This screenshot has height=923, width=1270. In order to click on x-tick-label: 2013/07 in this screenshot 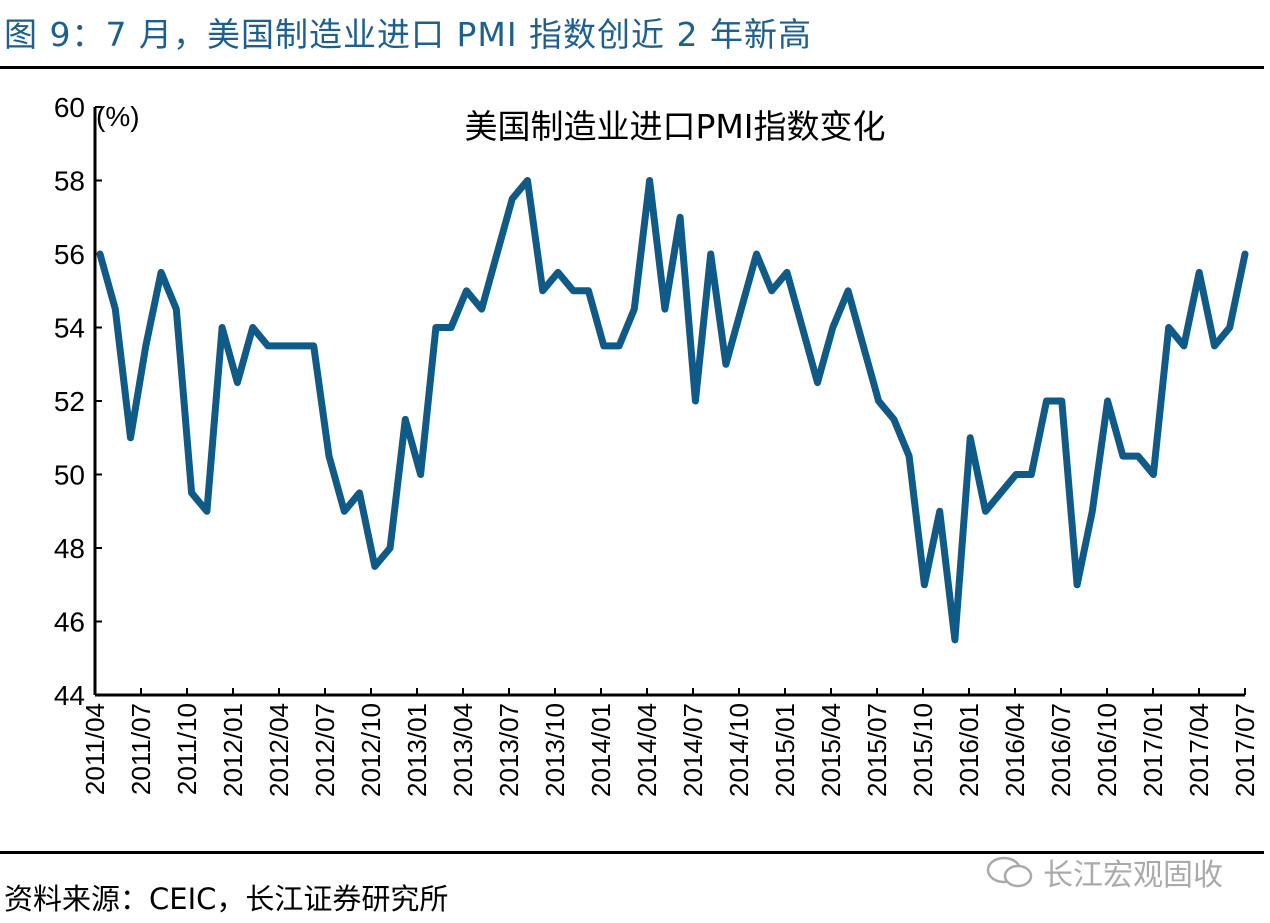, I will do `click(509, 750)`.